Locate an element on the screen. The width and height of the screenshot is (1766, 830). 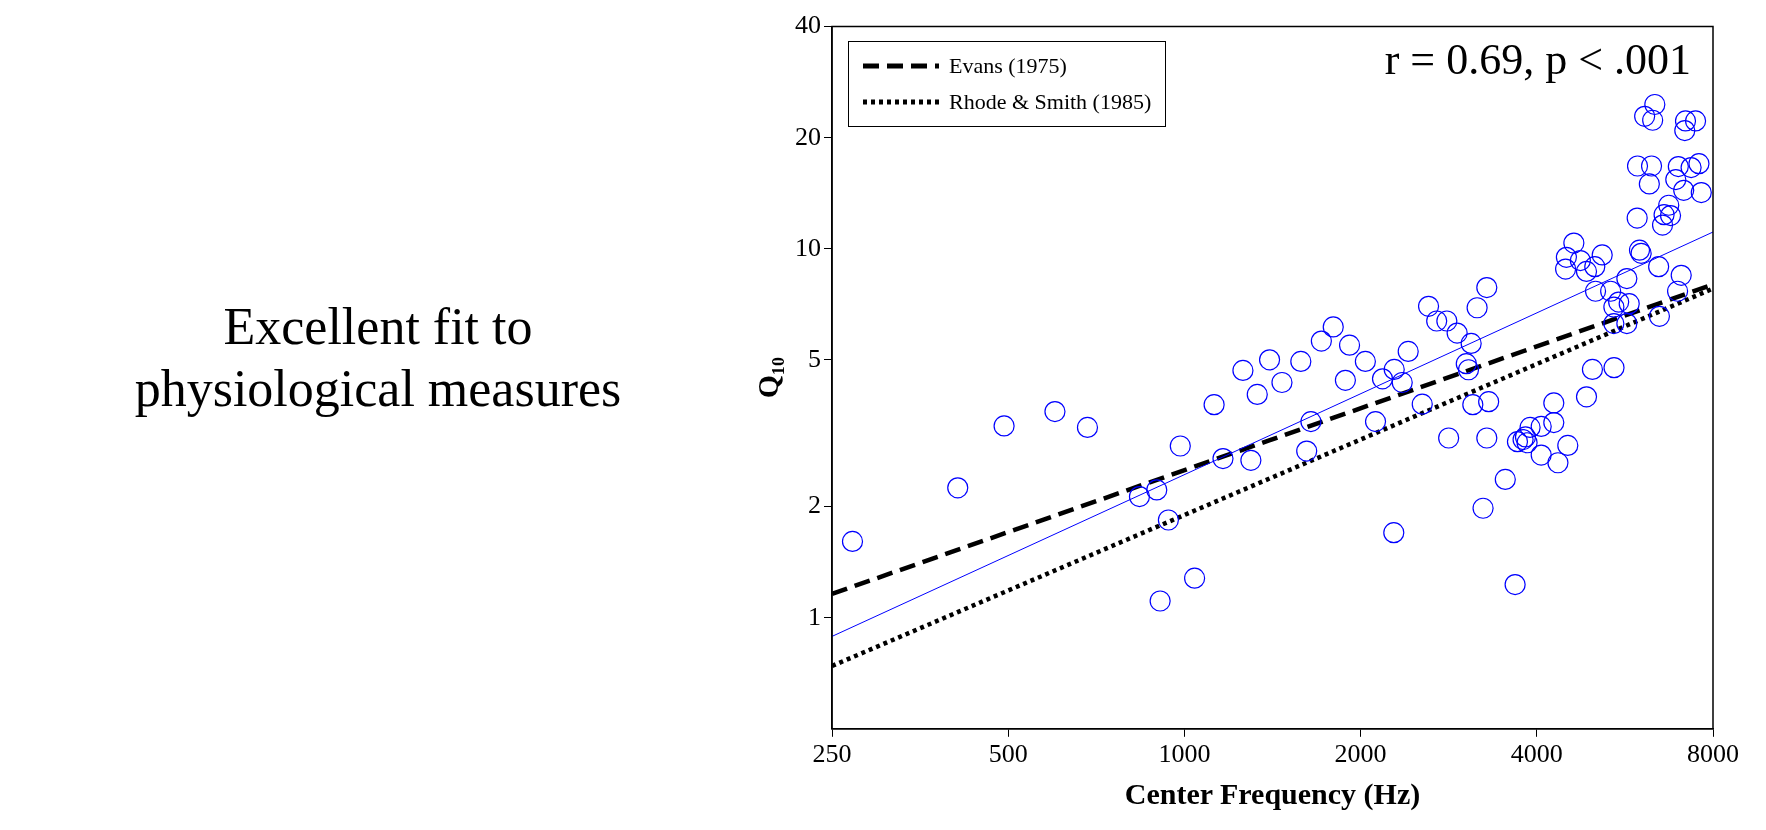
y-tick-label: 2 is located at coordinates (814, 505).